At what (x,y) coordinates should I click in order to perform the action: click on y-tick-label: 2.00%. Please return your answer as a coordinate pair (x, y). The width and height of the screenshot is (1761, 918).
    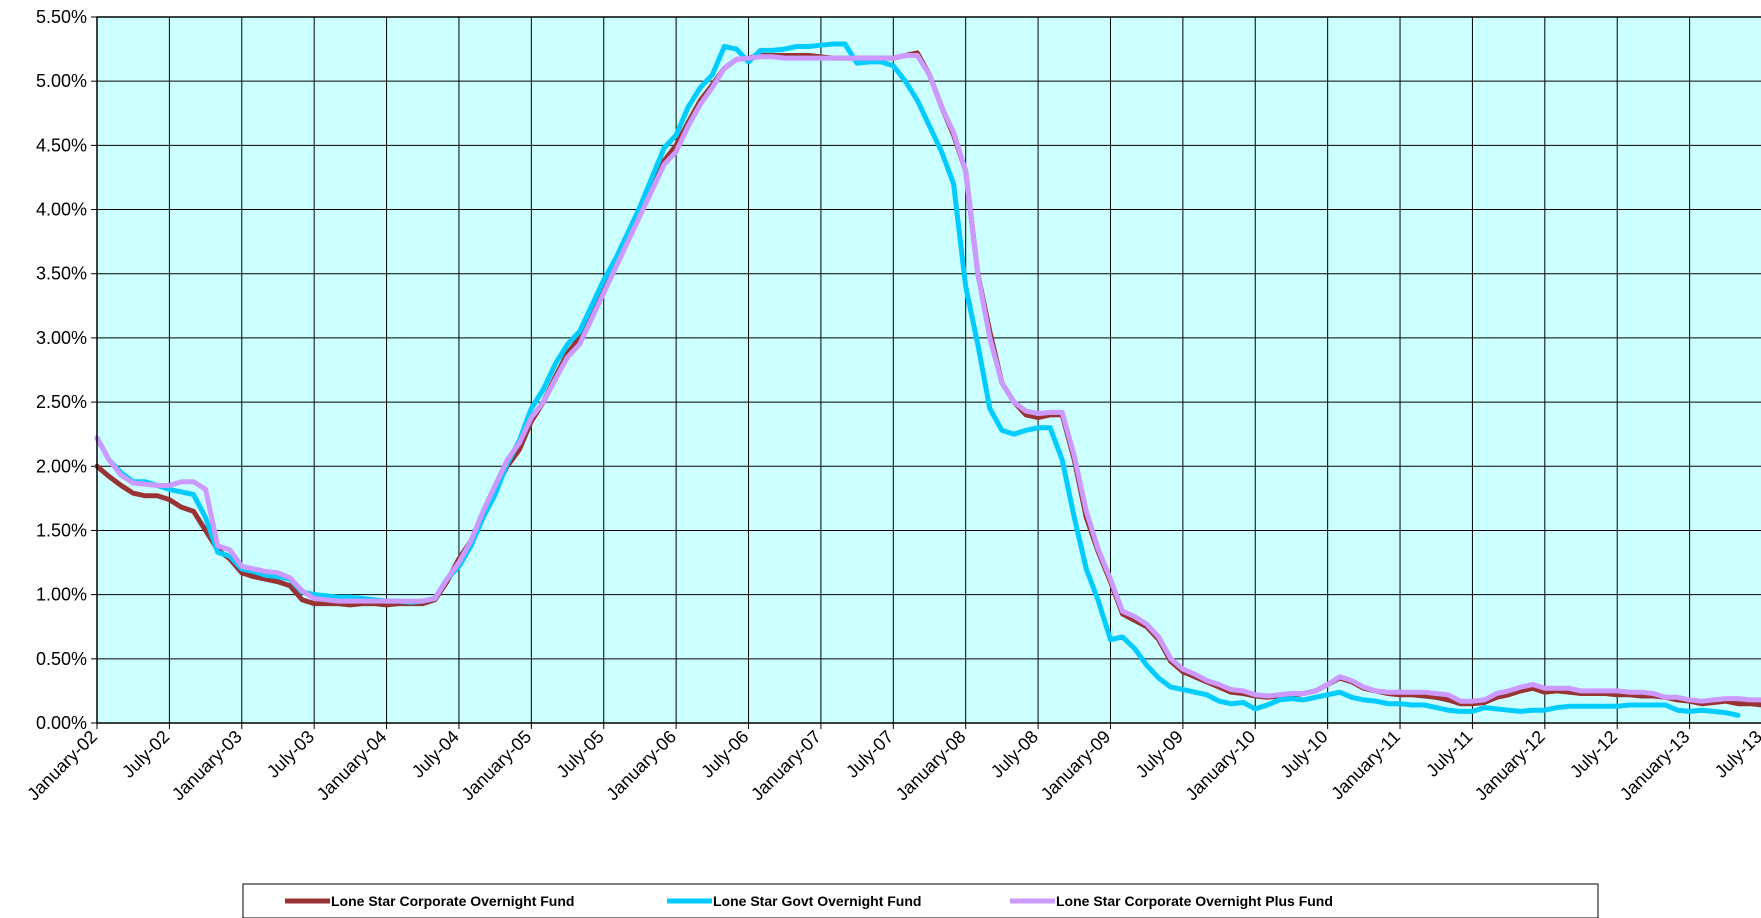
    Looking at the image, I should click on (61, 466).